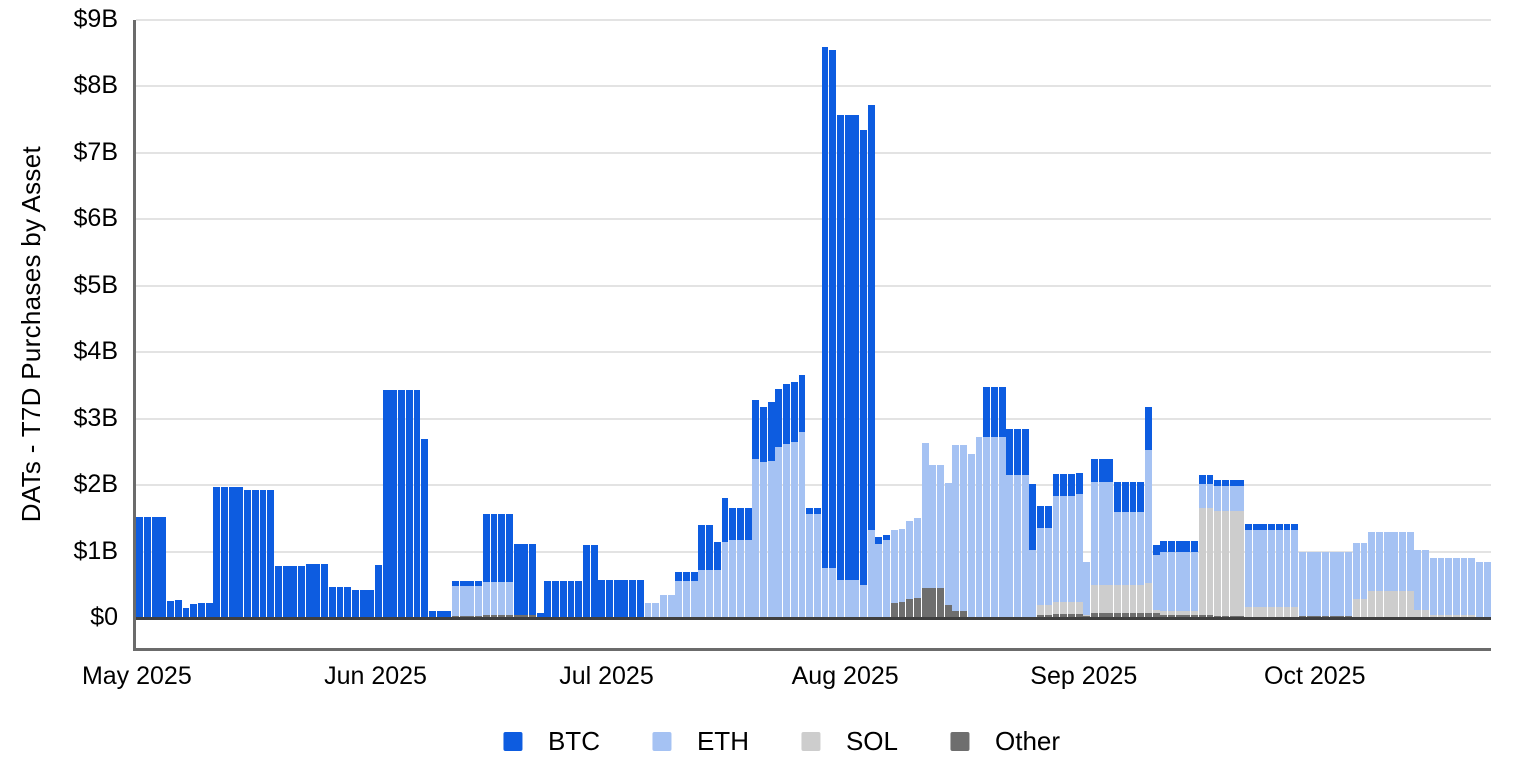  What do you see at coordinates (1005, 741) in the screenshot?
I see `legend-item-other: Other` at bounding box center [1005, 741].